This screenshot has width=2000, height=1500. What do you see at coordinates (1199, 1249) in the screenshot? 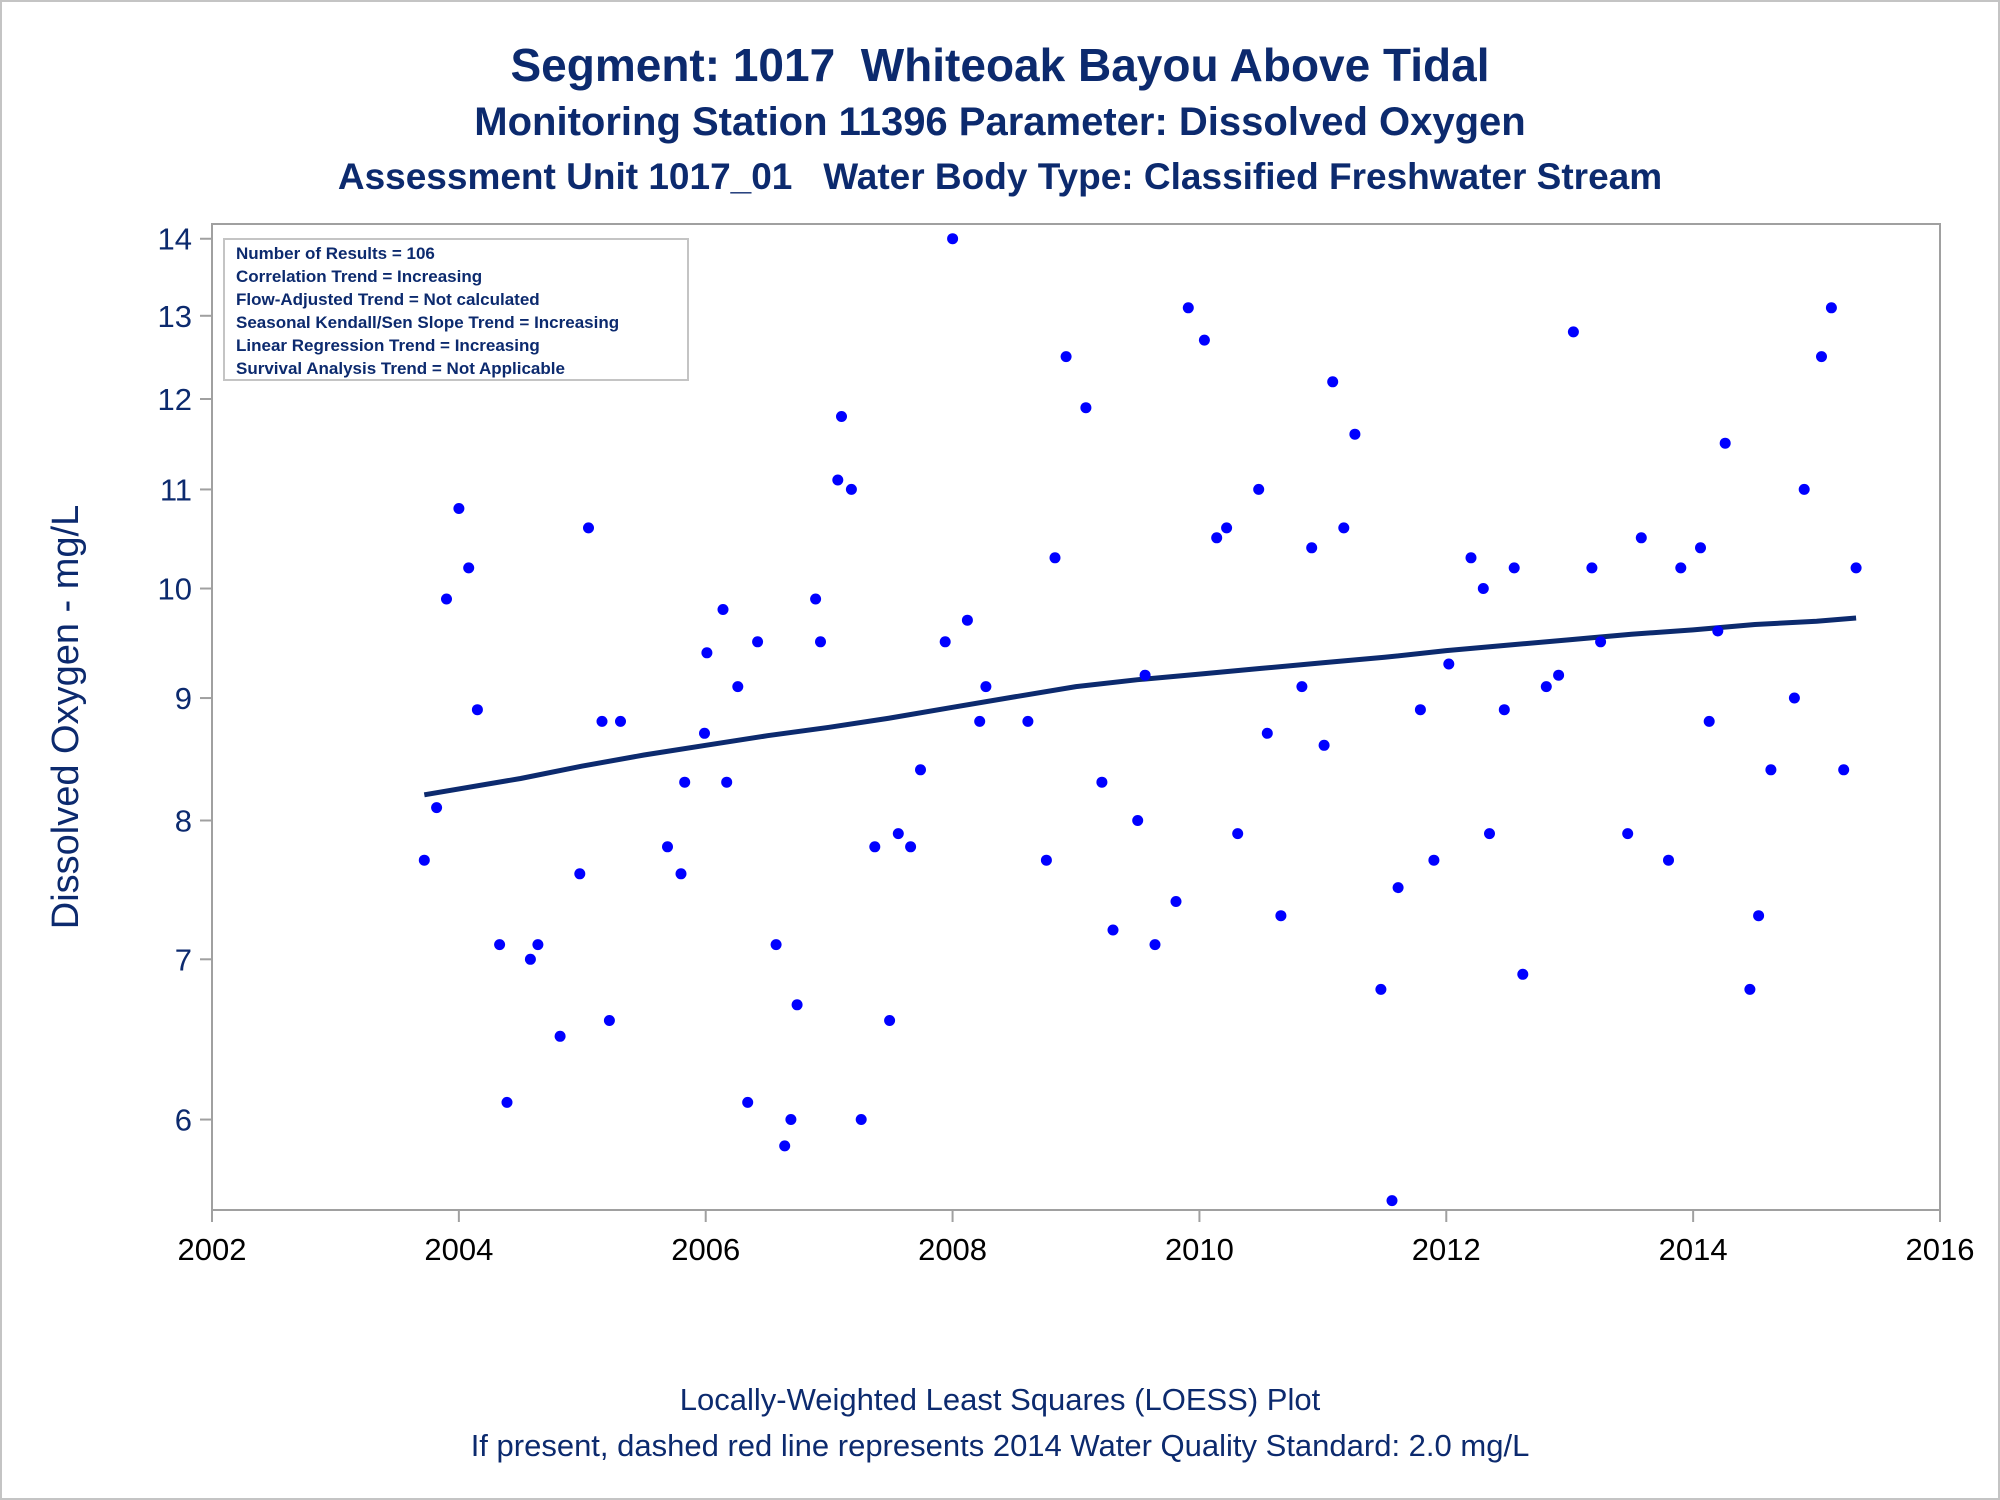
I see `x-tick-label: 2010` at bounding box center [1199, 1249].